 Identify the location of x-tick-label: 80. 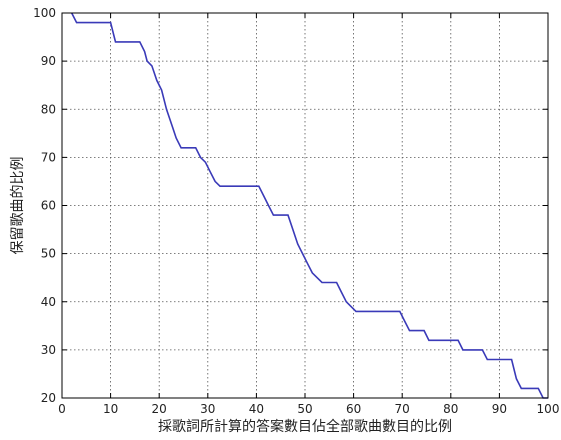
(450, 409).